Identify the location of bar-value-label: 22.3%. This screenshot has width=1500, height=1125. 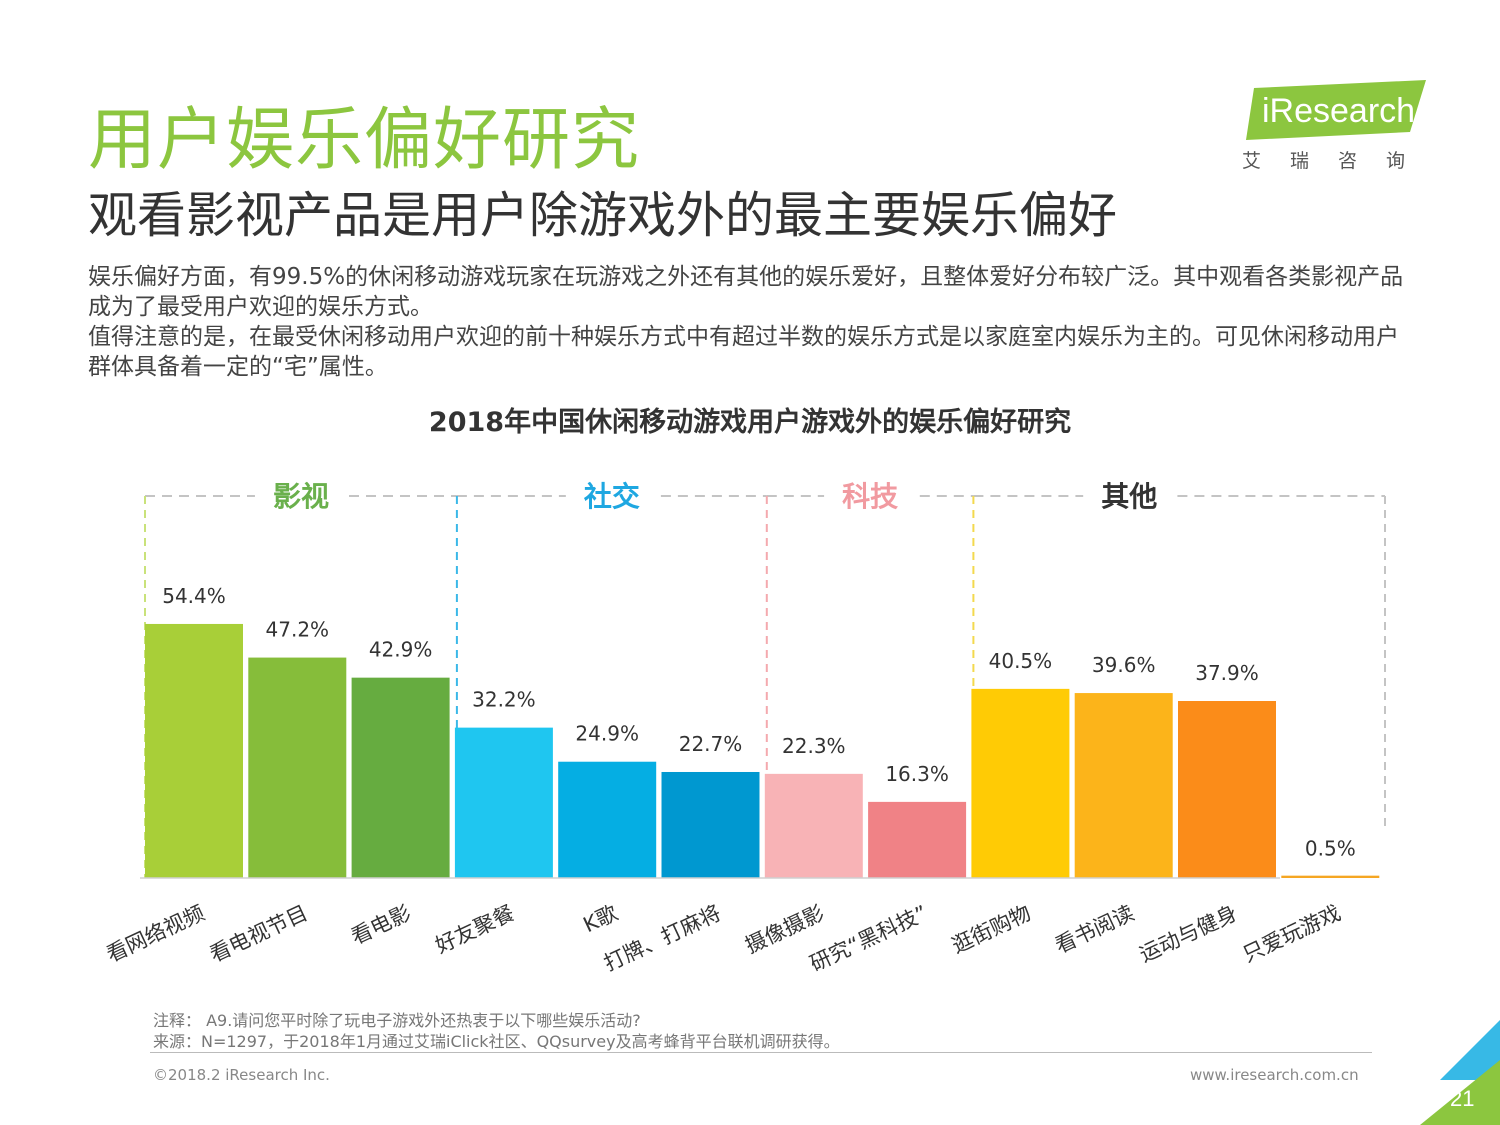
(814, 746).